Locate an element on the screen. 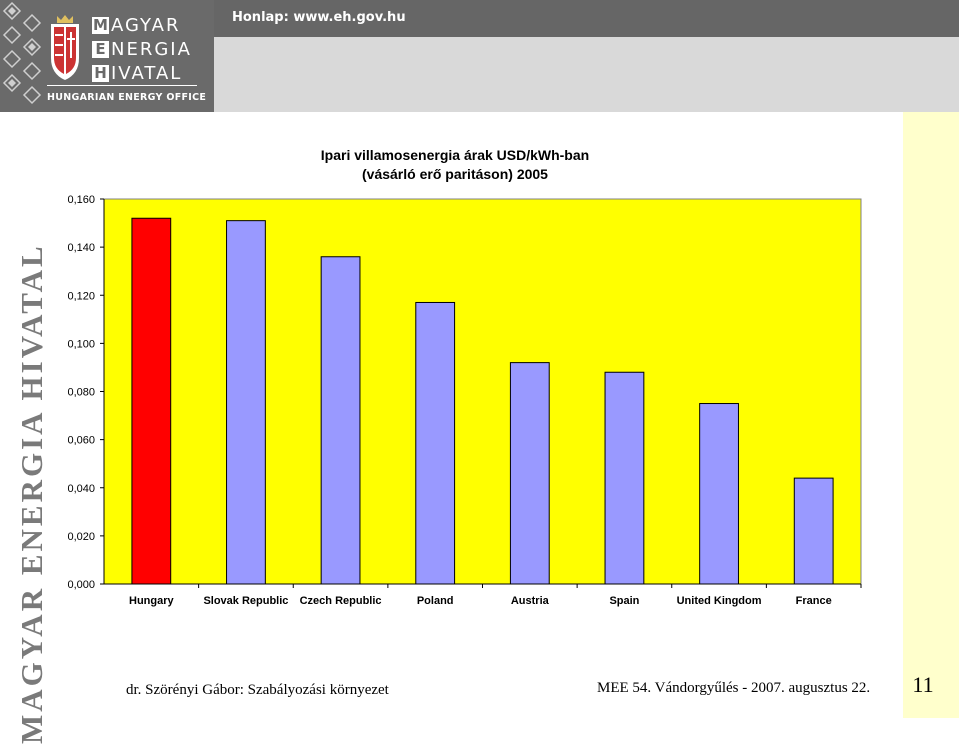  logo-letter-m: M is located at coordinates (100, 25).